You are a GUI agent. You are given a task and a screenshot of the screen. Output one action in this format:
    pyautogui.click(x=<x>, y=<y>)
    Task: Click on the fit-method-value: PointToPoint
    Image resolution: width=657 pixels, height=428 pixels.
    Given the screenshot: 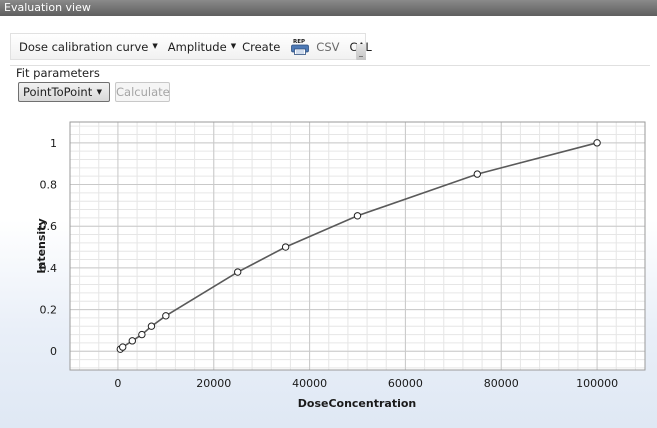 What is the action you would take?
    pyautogui.click(x=58, y=92)
    